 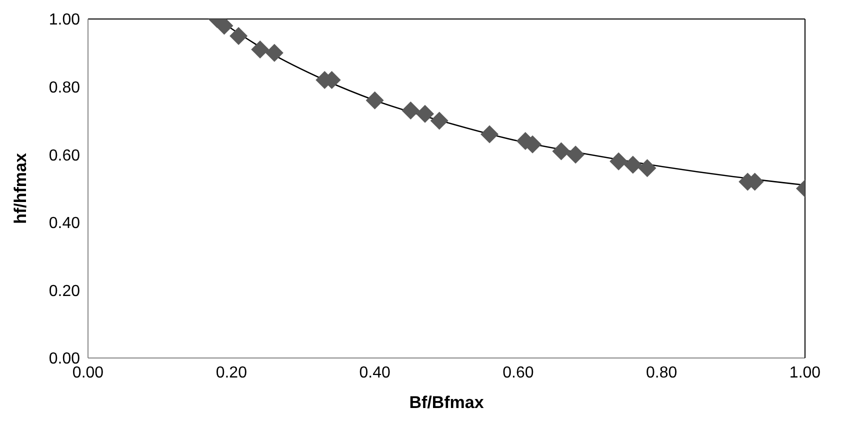 I want to click on y-tick-label: 0.20, so click(x=64, y=291).